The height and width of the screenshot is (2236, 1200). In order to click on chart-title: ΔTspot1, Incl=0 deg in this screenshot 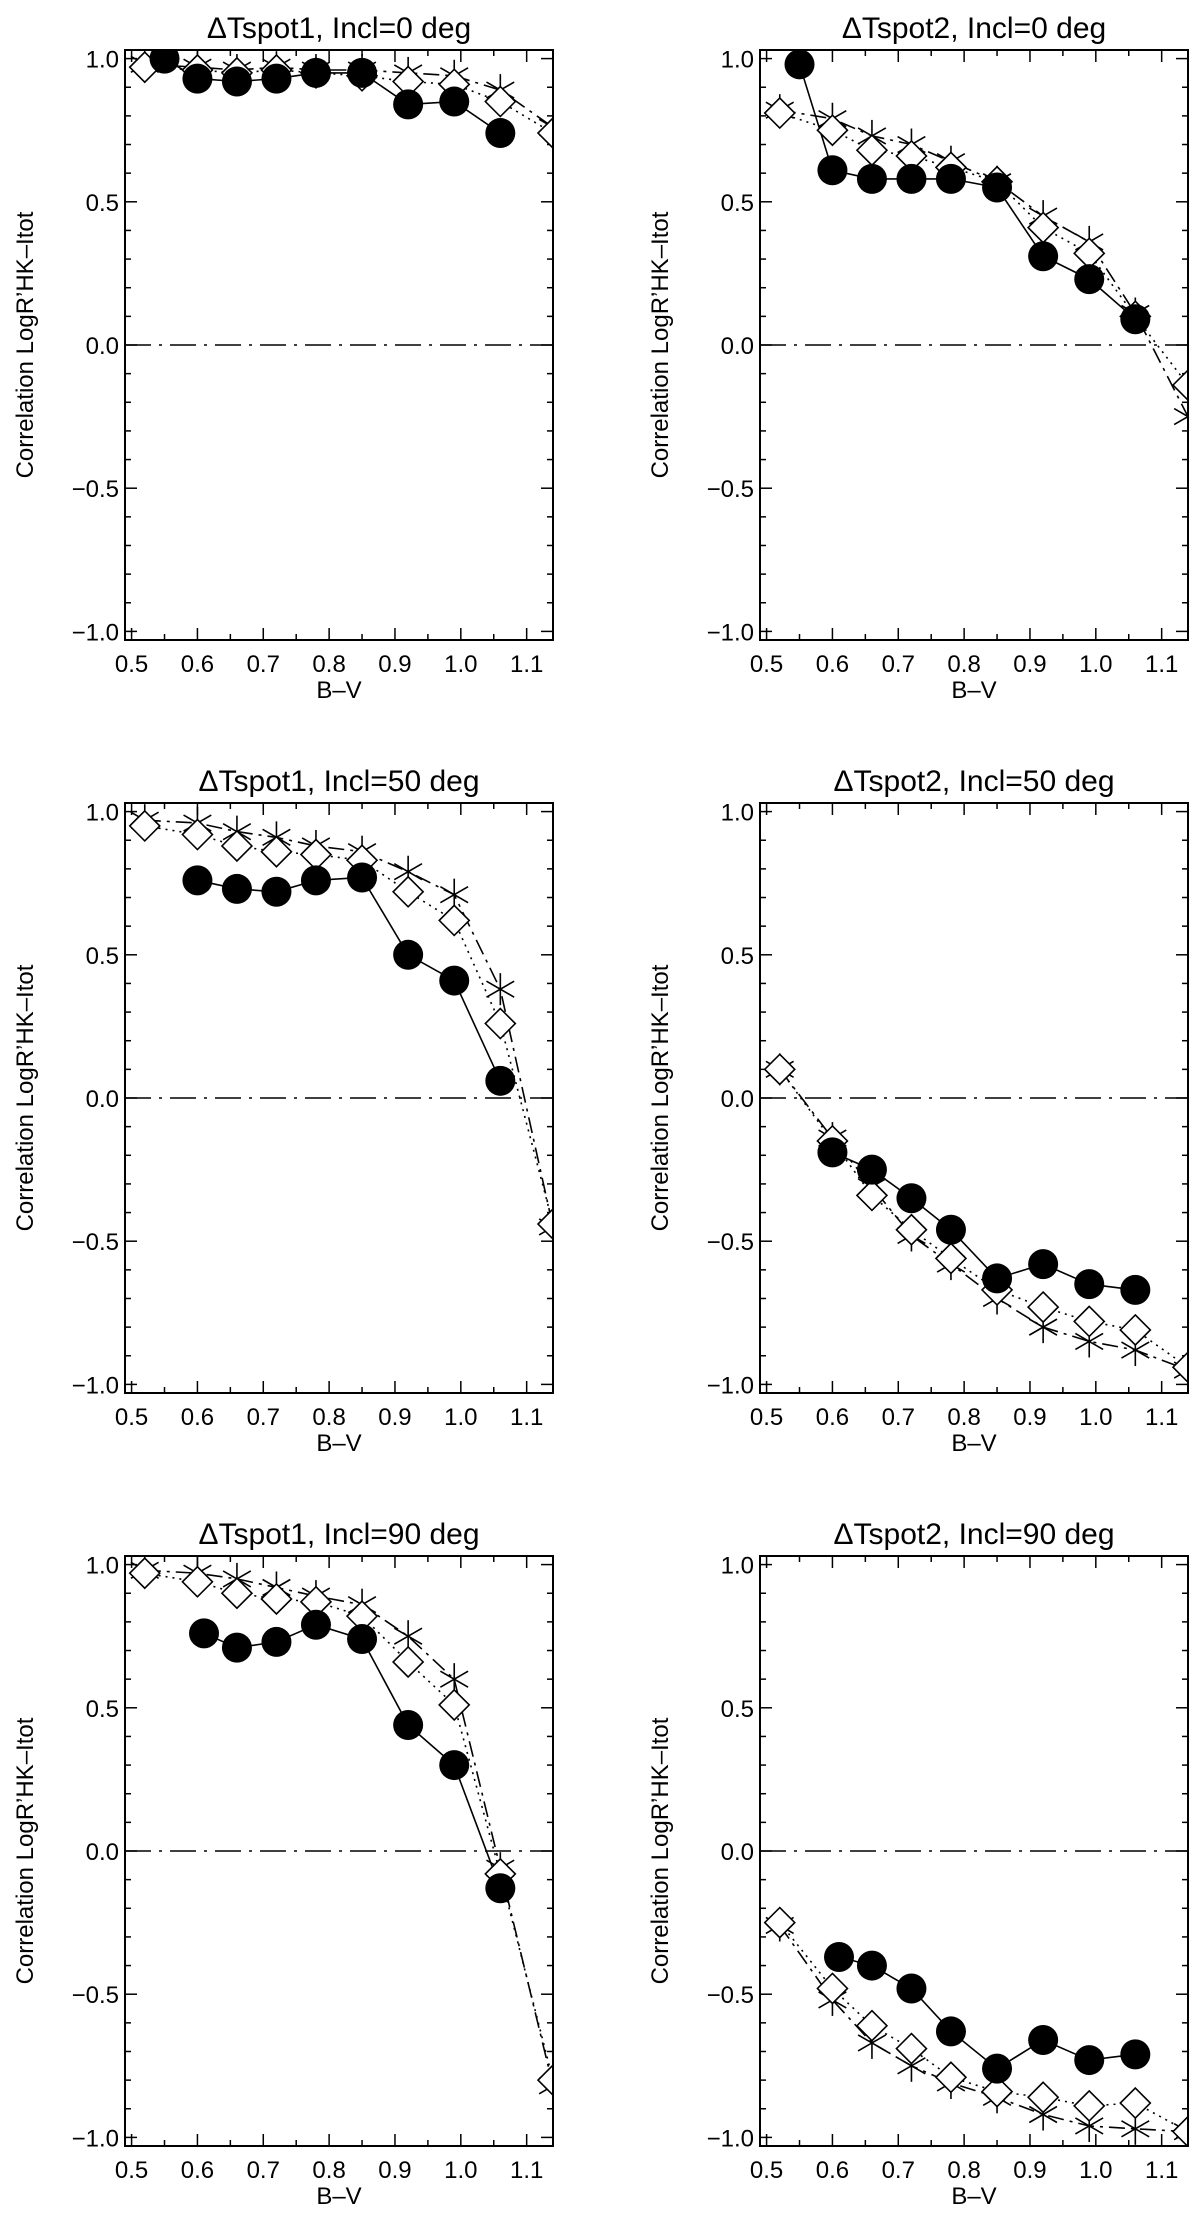, I will do `click(339, 28)`.